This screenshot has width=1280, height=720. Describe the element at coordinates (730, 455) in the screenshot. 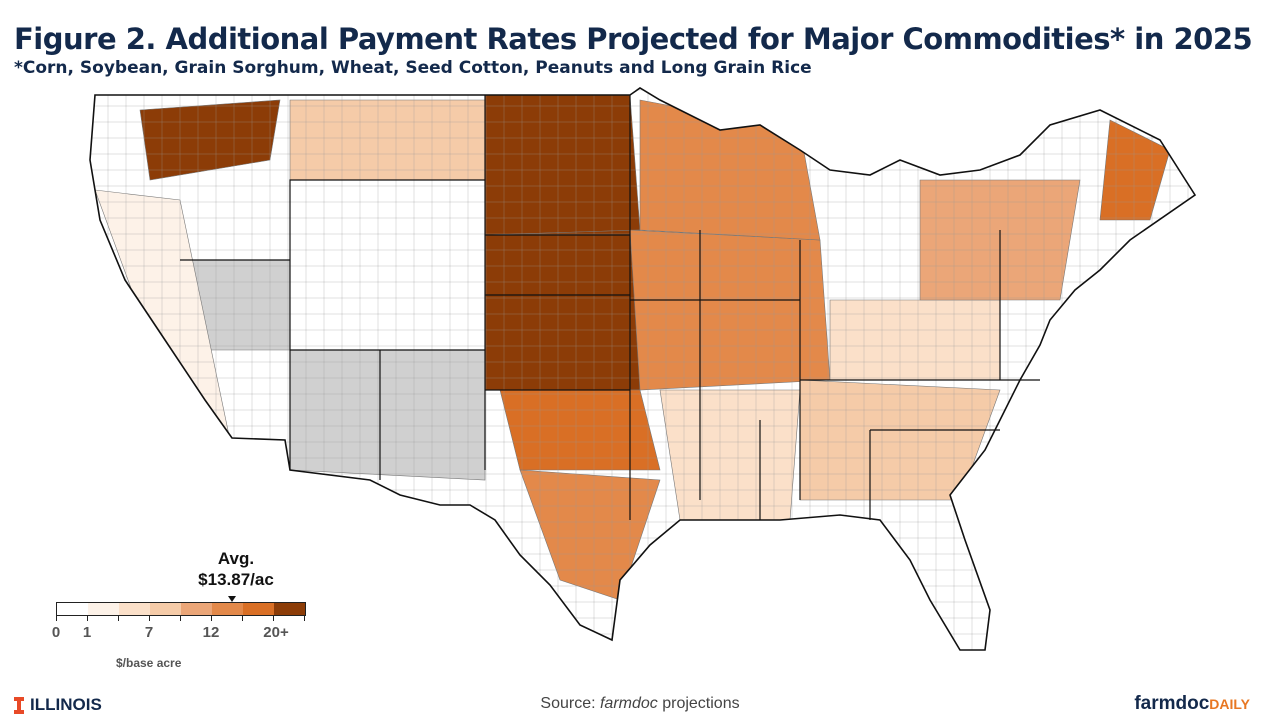

I see `region-delta` at that location.